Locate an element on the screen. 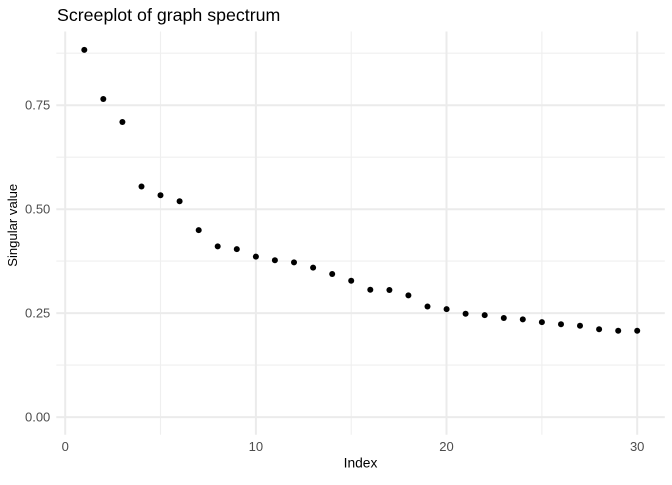  svg-text: Screeplot of graph spectrum is located at coordinates (168, 15).